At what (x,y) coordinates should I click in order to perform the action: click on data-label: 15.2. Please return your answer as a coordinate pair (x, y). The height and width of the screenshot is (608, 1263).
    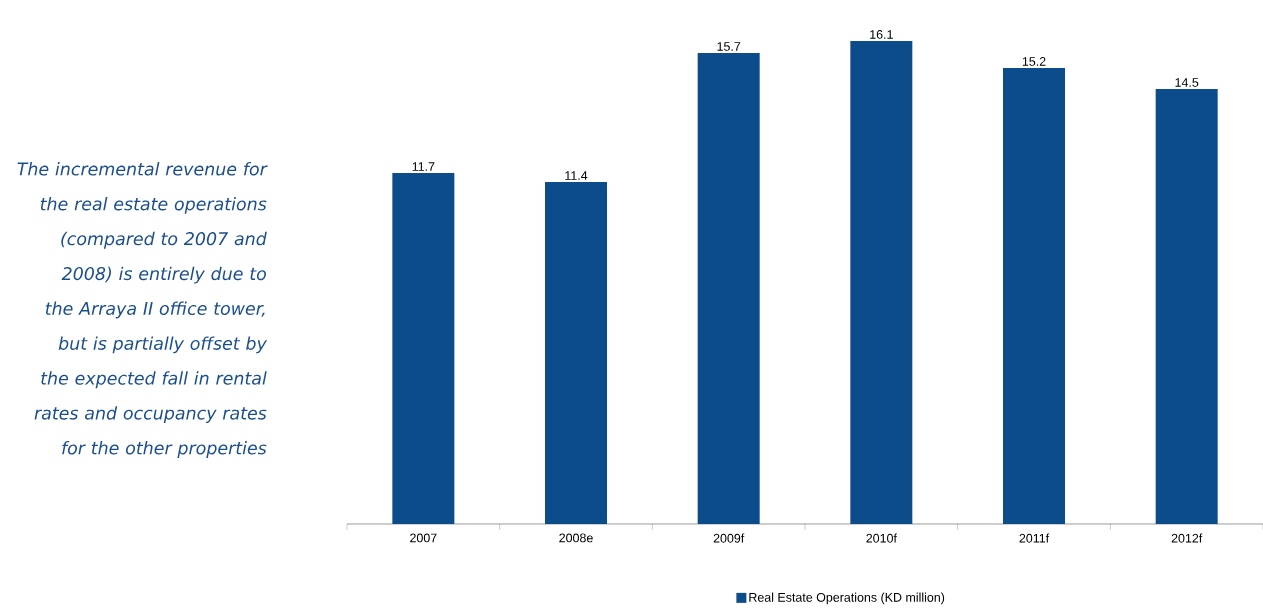
    Looking at the image, I should click on (1034, 61).